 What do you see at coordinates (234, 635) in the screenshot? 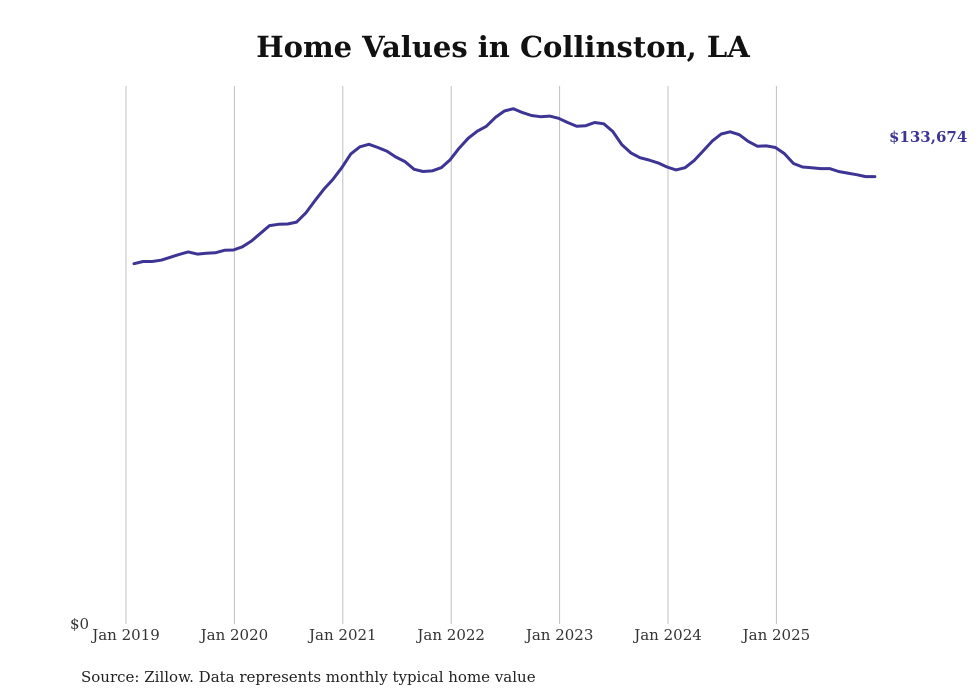
I see `x-tick-label: Jan 2020` at bounding box center [234, 635].